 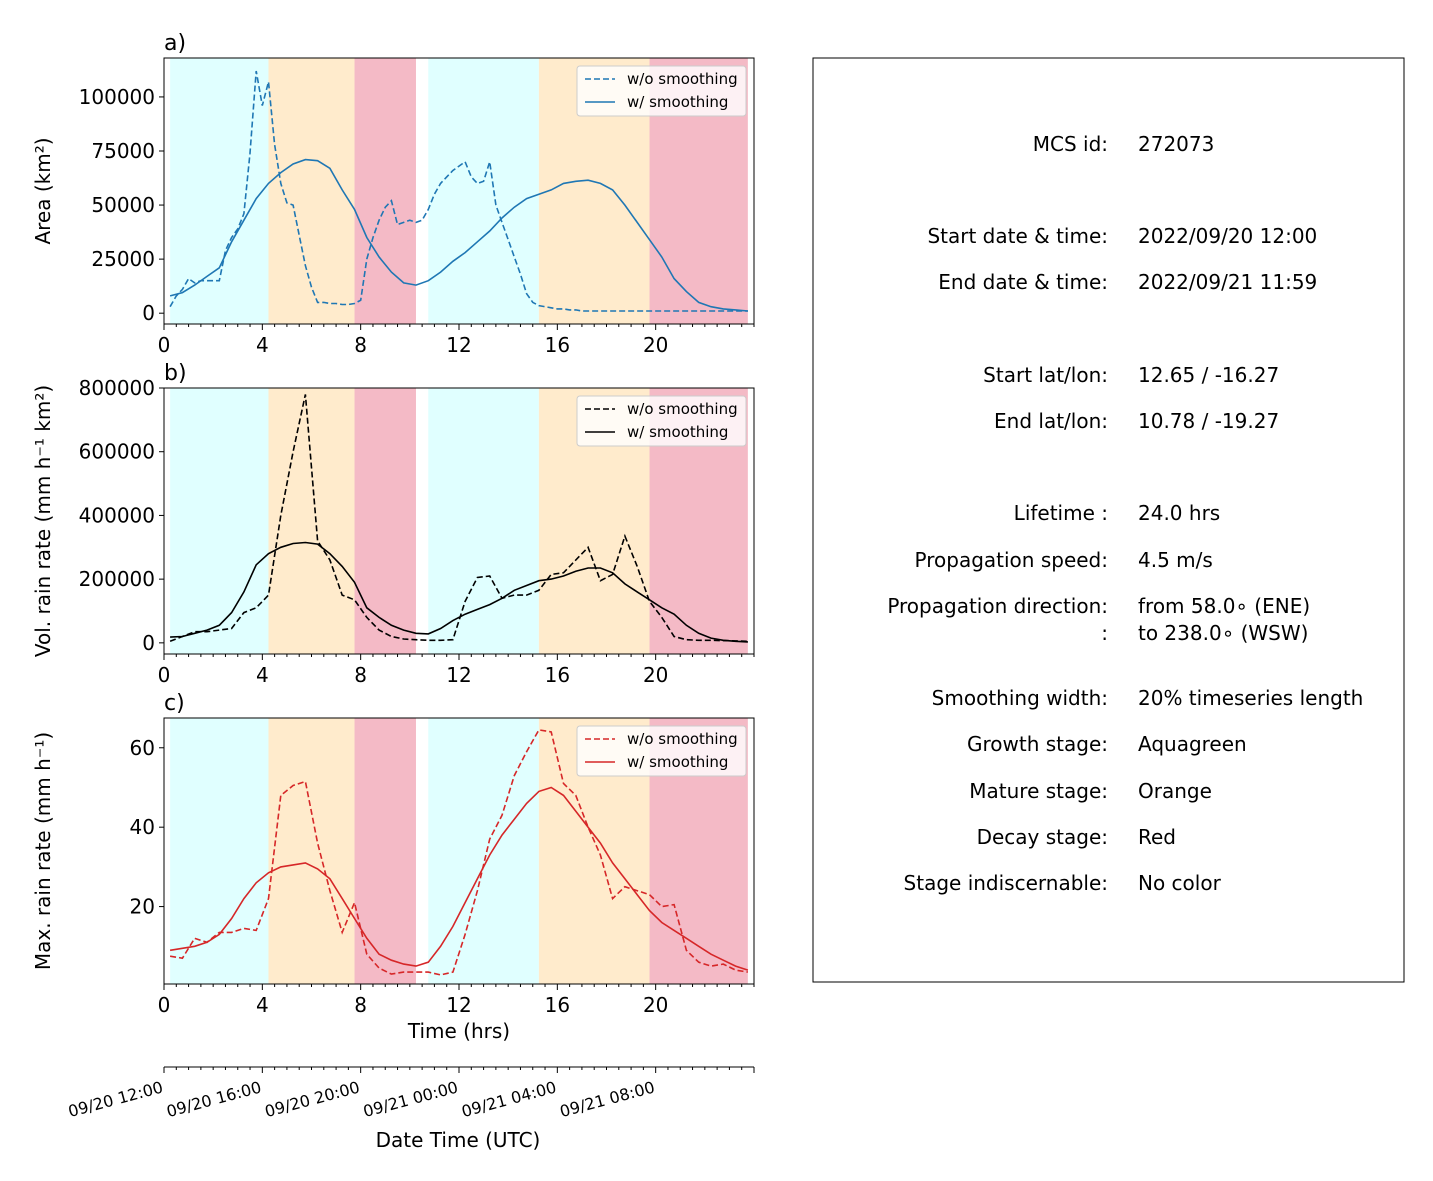 What do you see at coordinates (164, 1005) in the screenshot?
I see `x-tick-label: 0` at bounding box center [164, 1005].